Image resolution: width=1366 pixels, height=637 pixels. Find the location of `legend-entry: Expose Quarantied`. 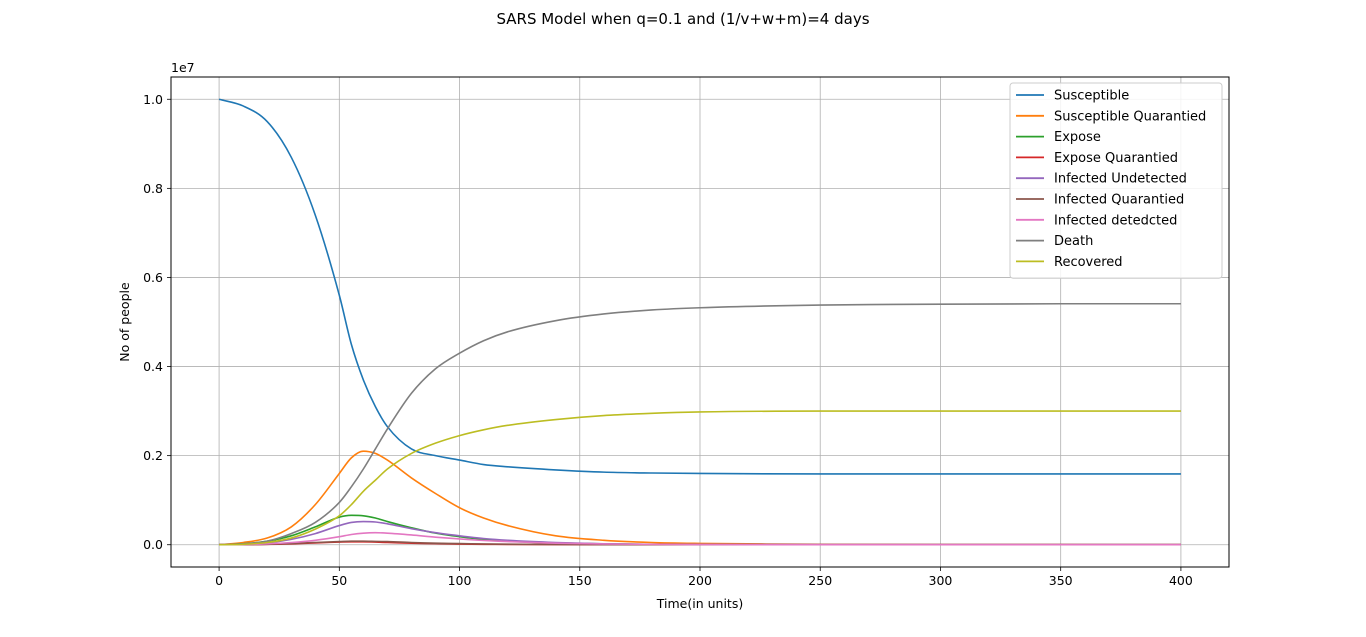

legend-entry: Expose Quarantied is located at coordinates (1116, 158).